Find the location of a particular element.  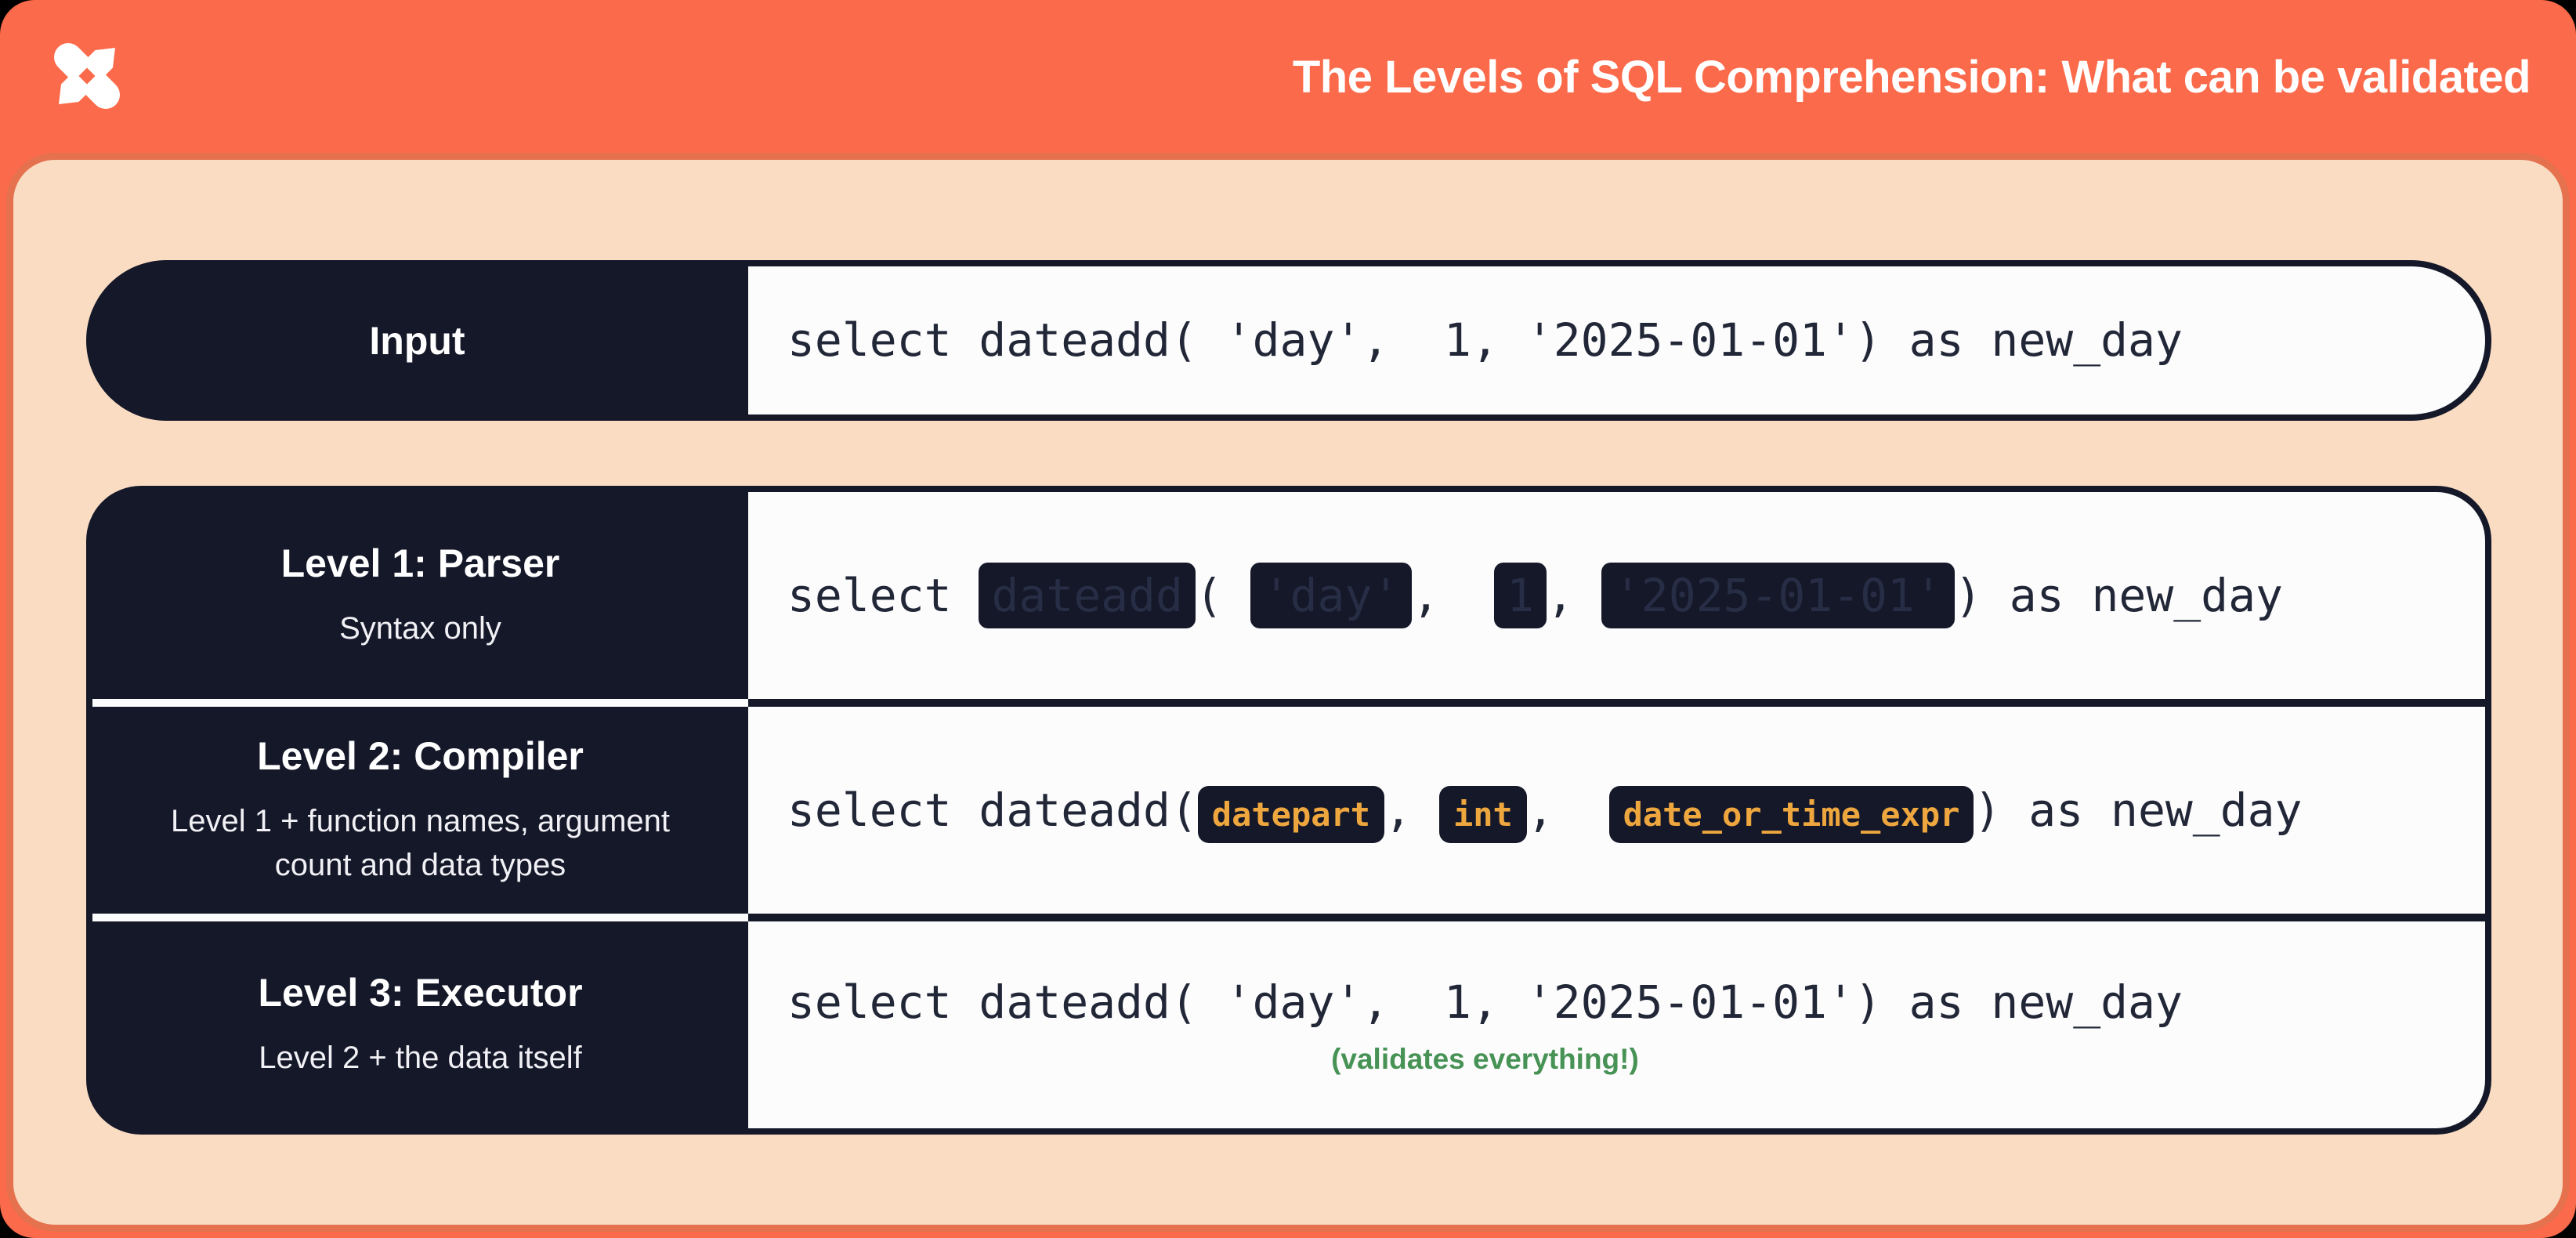

input-row-label: Input is located at coordinates (417, 340).